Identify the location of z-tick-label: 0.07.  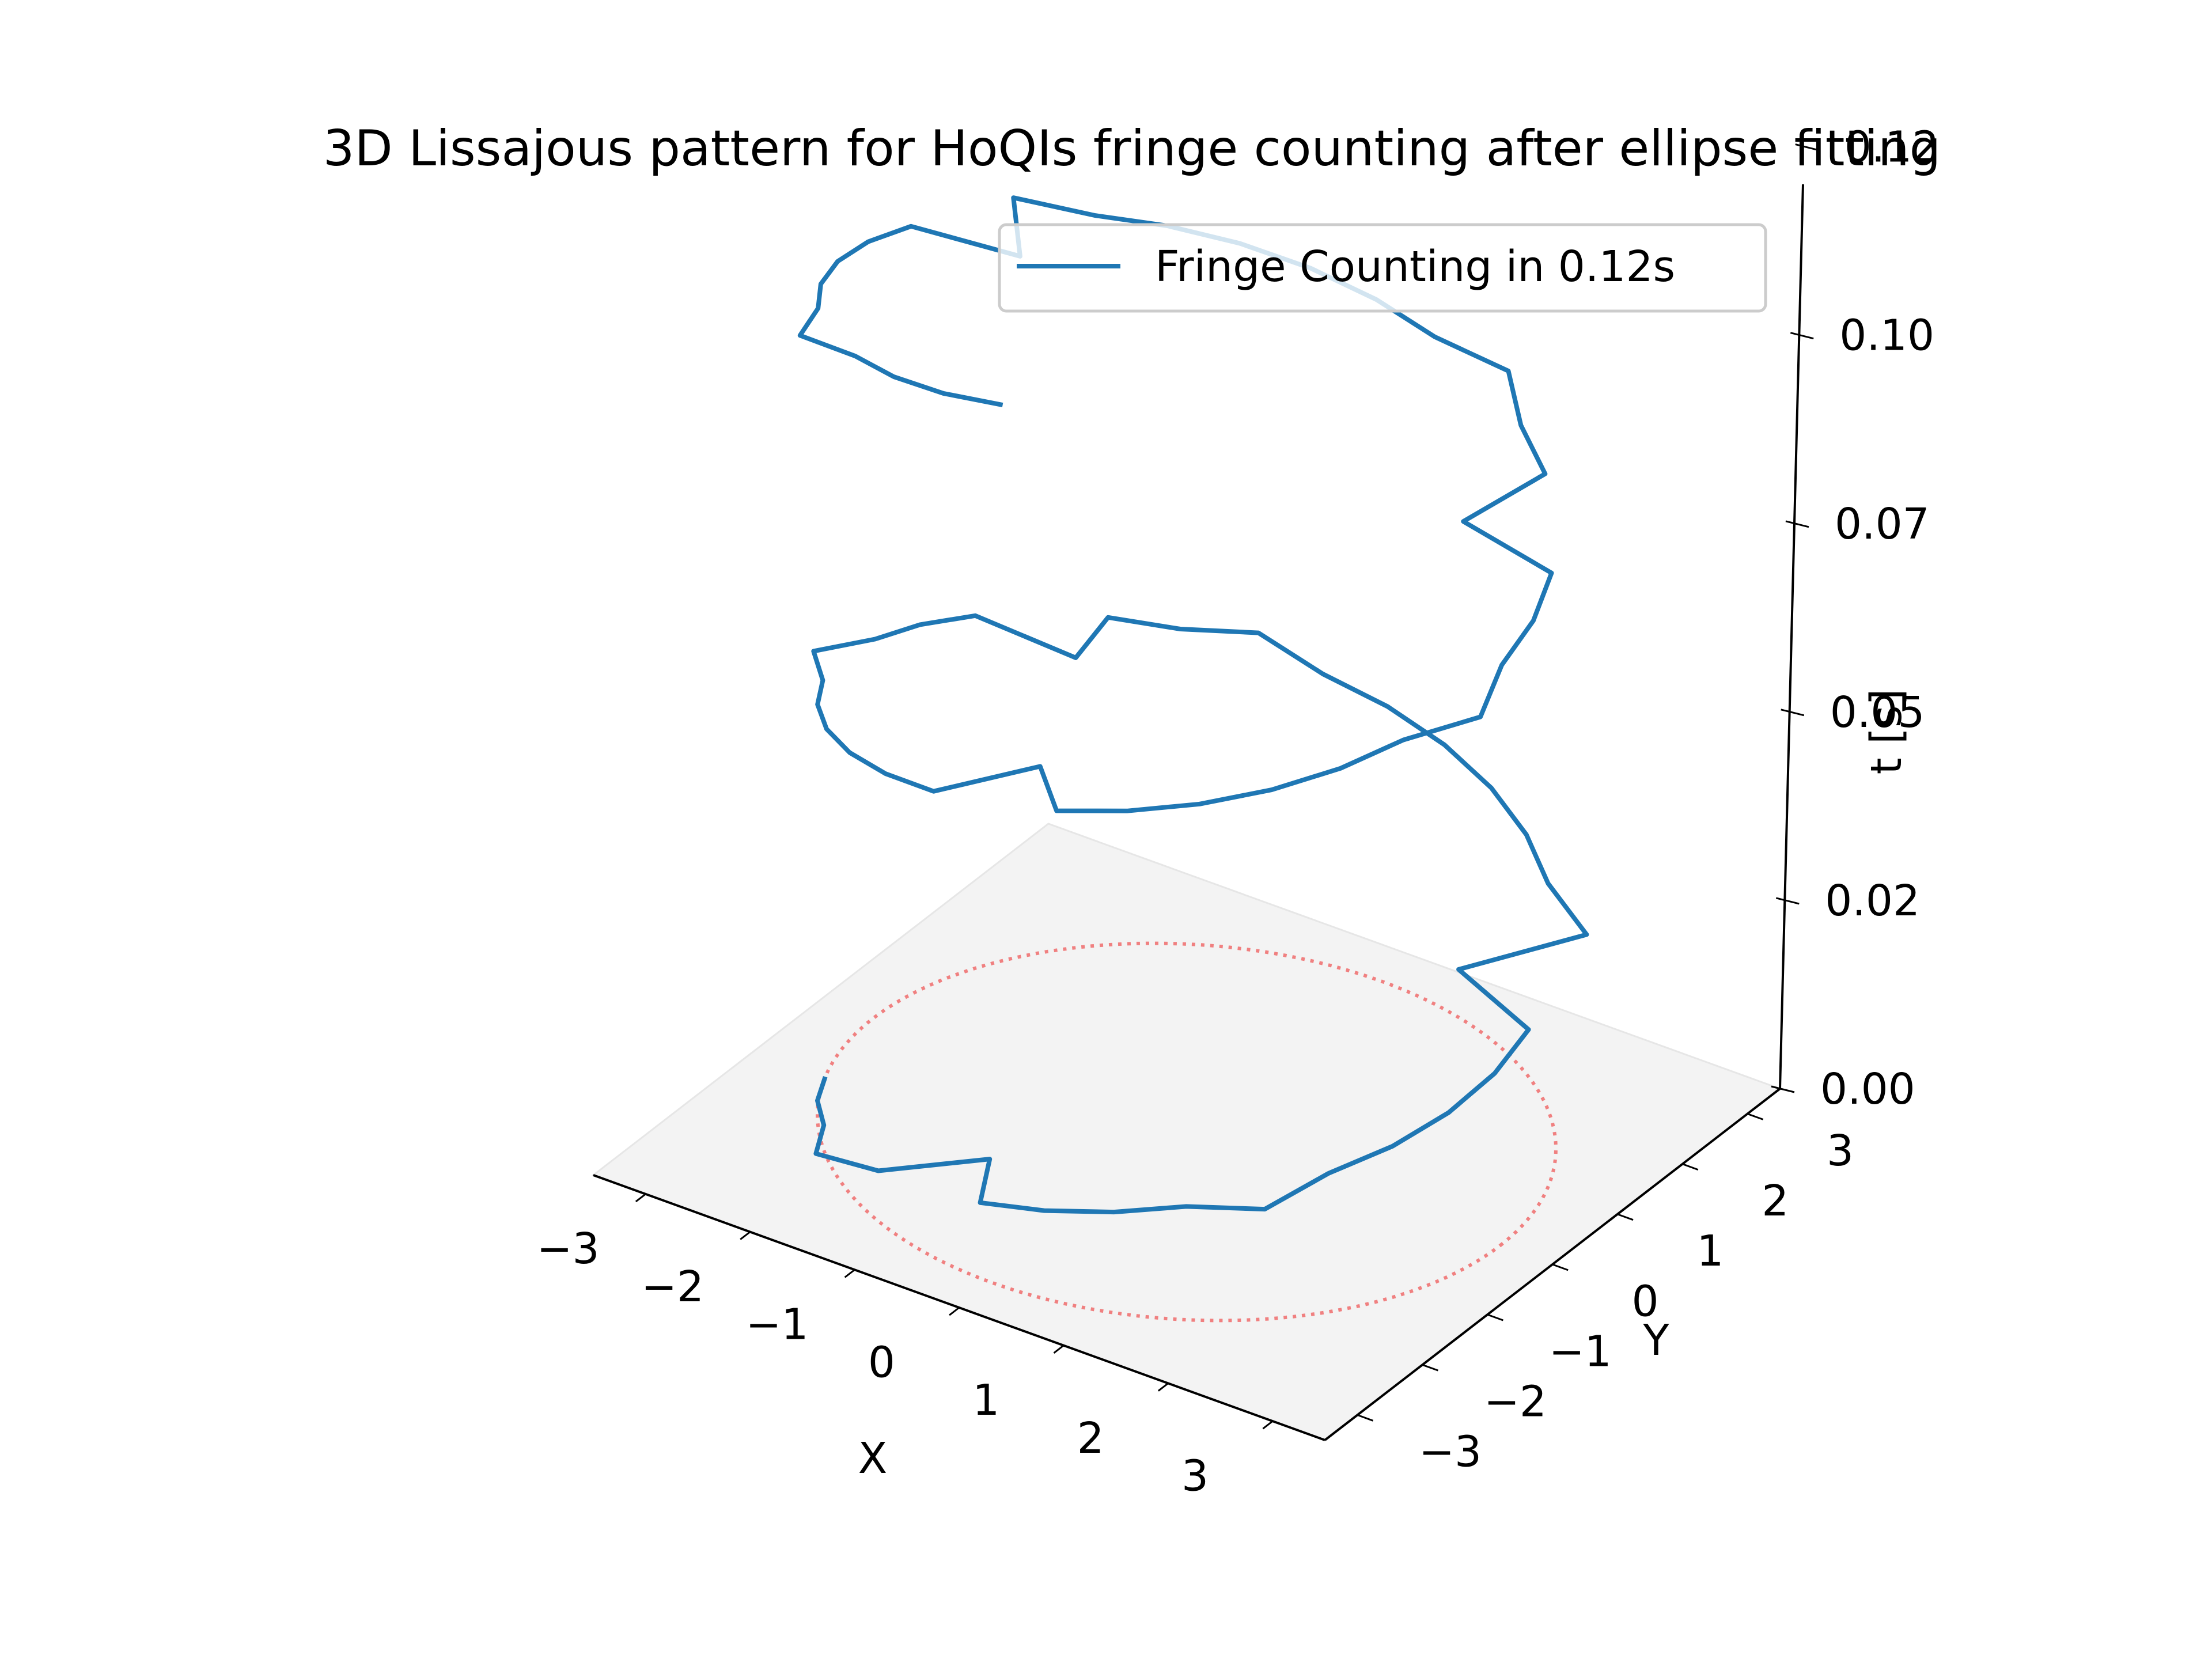
(1882, 524).